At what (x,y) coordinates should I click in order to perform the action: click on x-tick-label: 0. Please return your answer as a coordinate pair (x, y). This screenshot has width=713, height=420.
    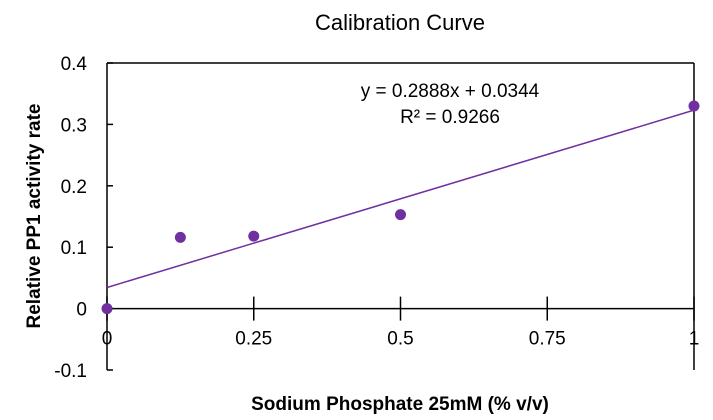
    Looking at the image, I should click on (107, 339).